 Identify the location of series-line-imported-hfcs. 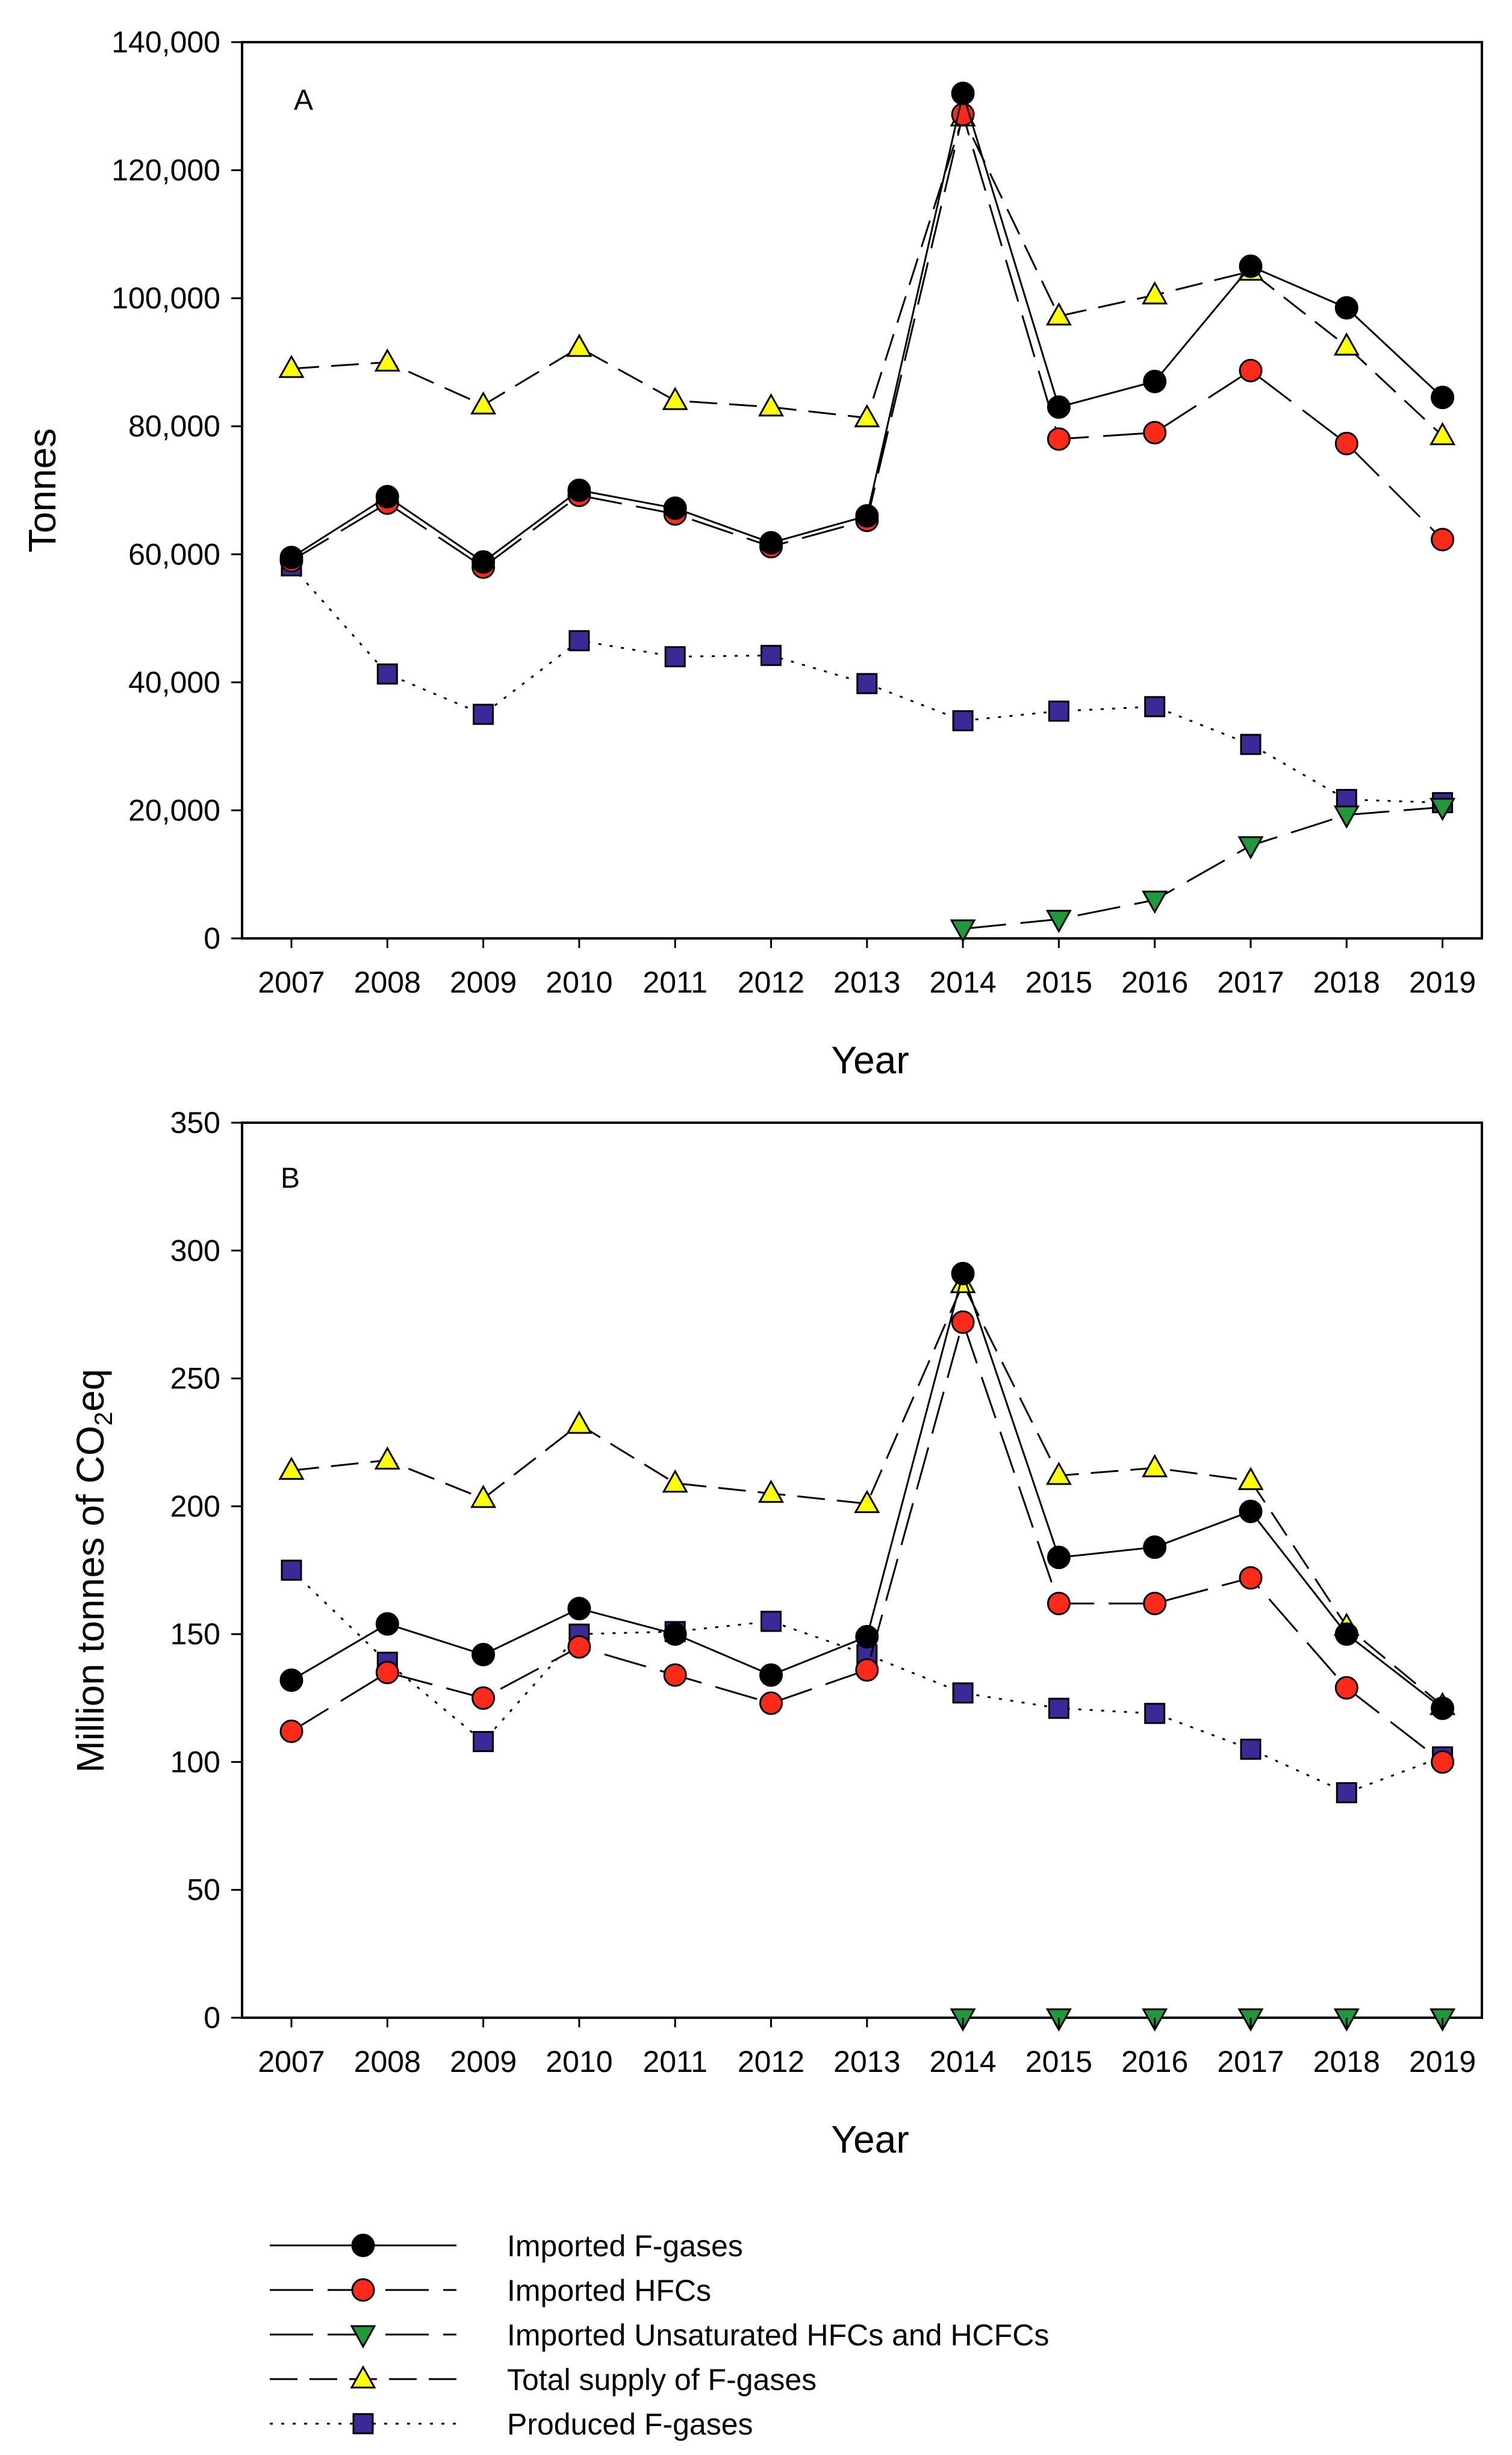
(867, 1542).